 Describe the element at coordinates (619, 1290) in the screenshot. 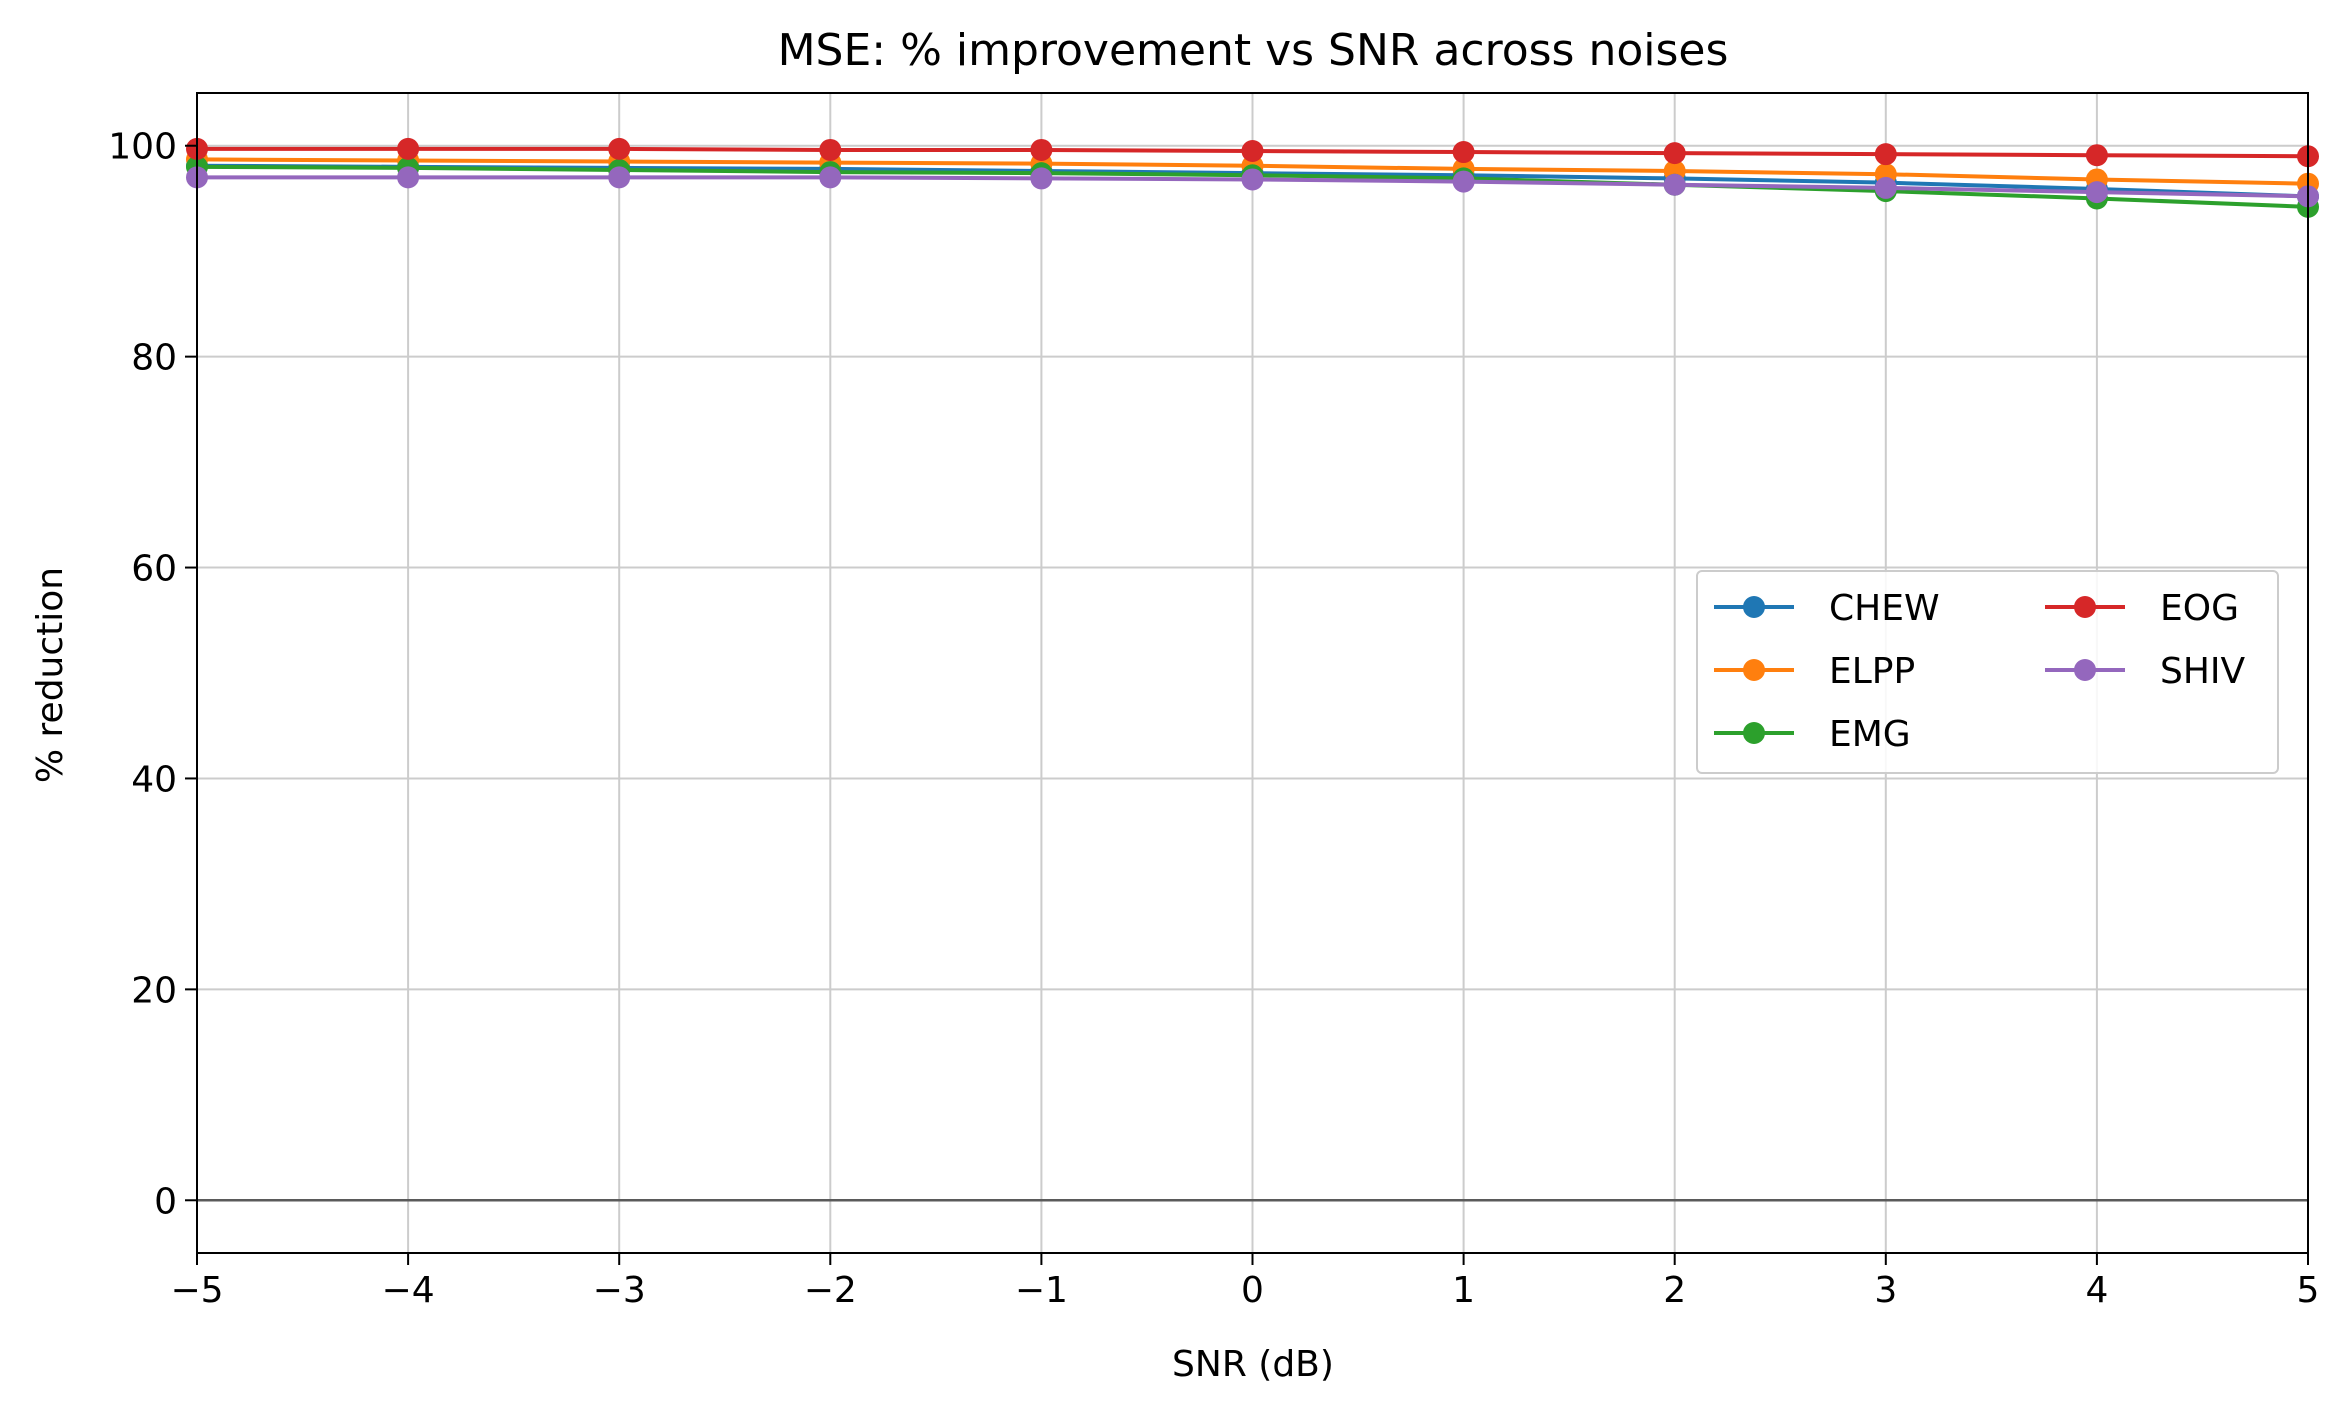

I see `x-tick-label-2: −3` at that location.